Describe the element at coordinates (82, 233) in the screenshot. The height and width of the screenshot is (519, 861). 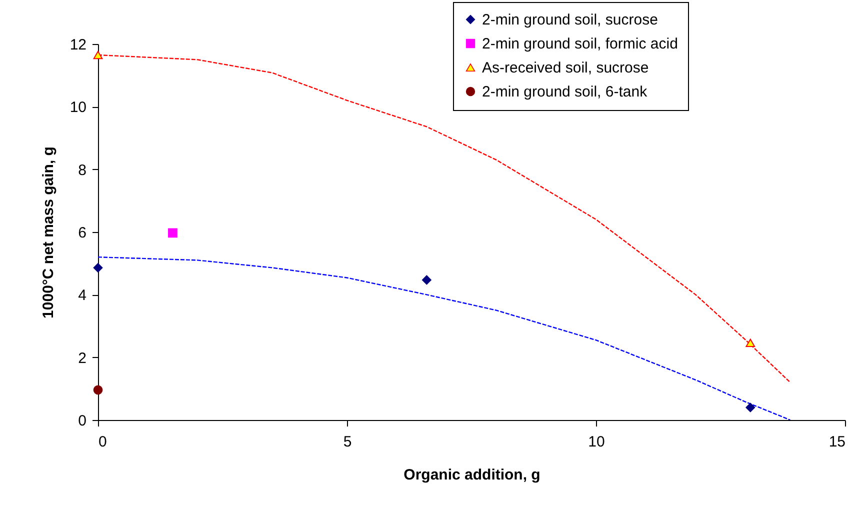
I see `y-tick-label: 6` at that location.